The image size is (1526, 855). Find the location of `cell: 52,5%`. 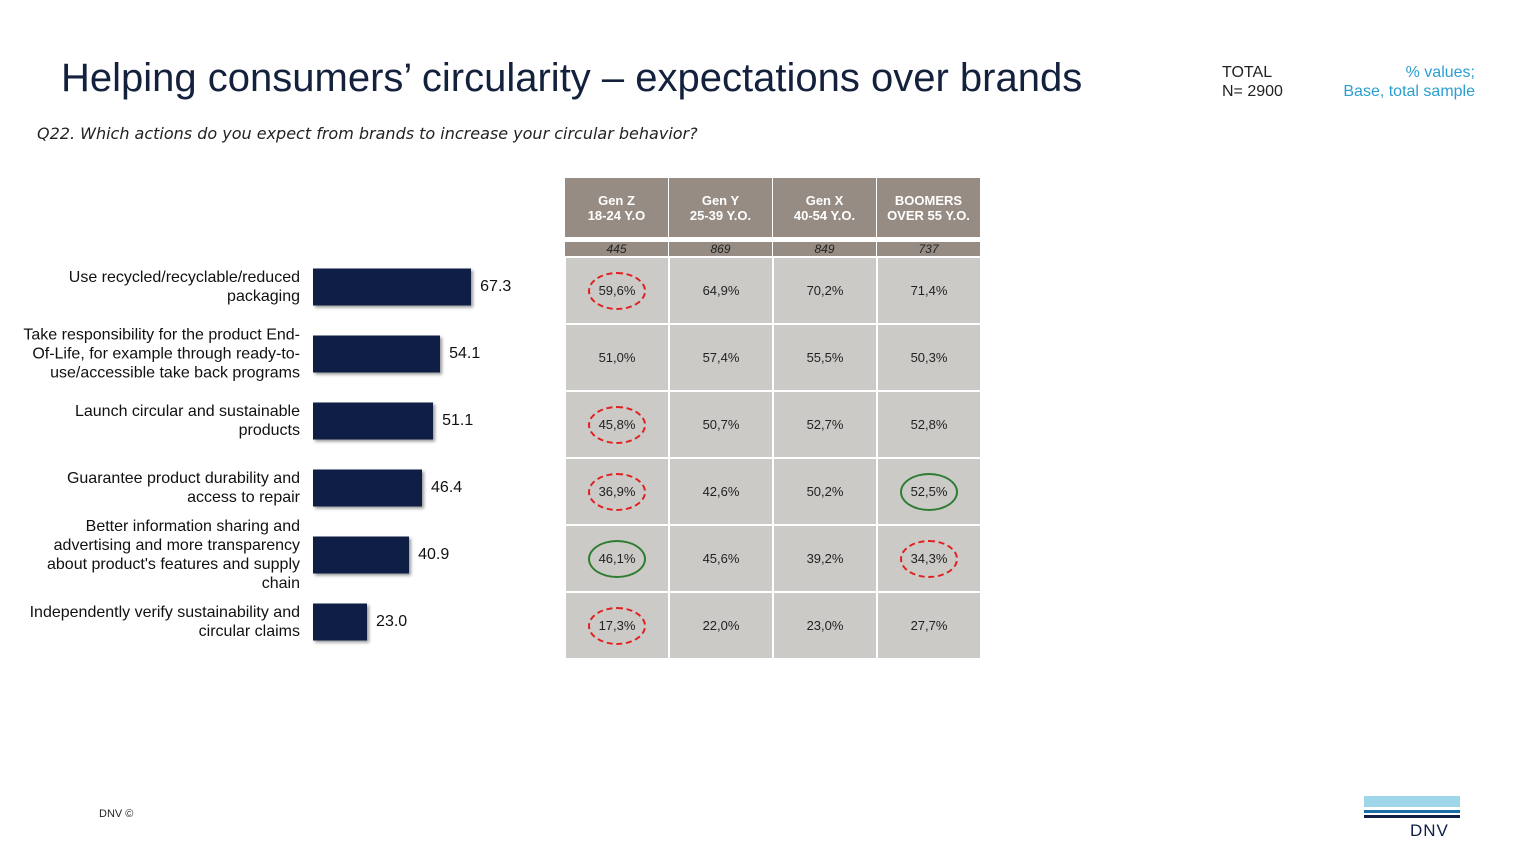

cell: 52,5% is located at coordinates (929, 491).